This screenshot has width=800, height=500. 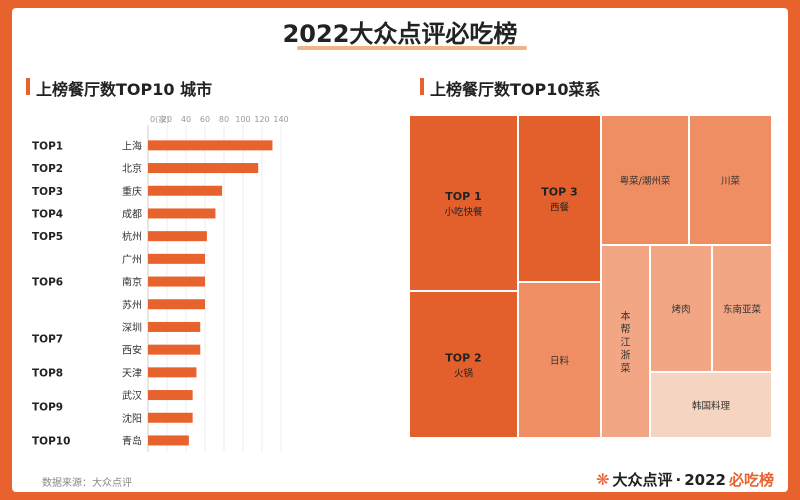 I want to click on tick-label: 100, so click(x=242, y=119).